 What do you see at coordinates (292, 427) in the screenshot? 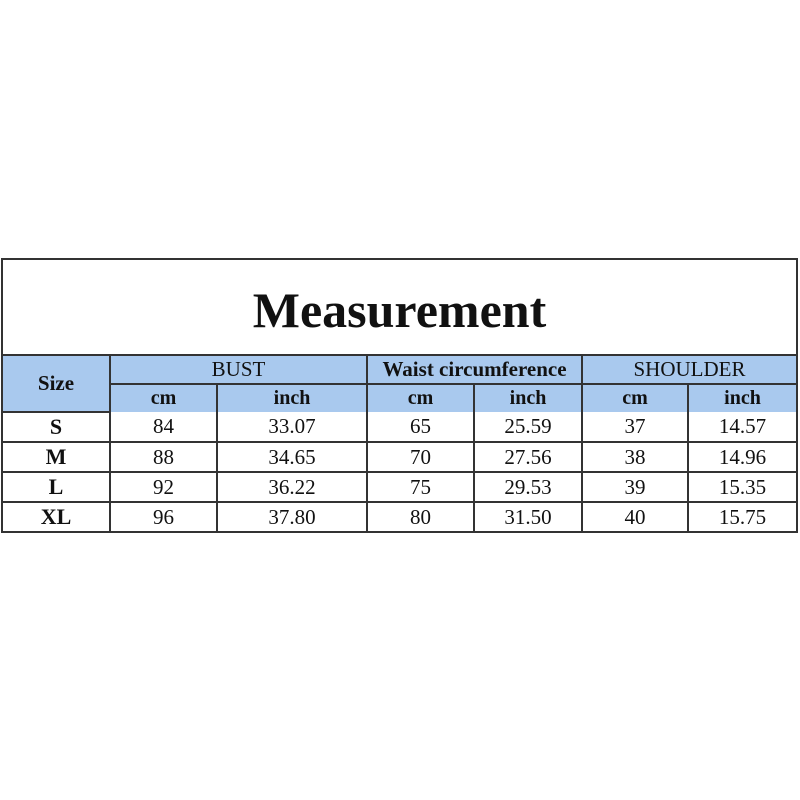
I see `value-cell: 33.07` at bounding box center [292, 427].